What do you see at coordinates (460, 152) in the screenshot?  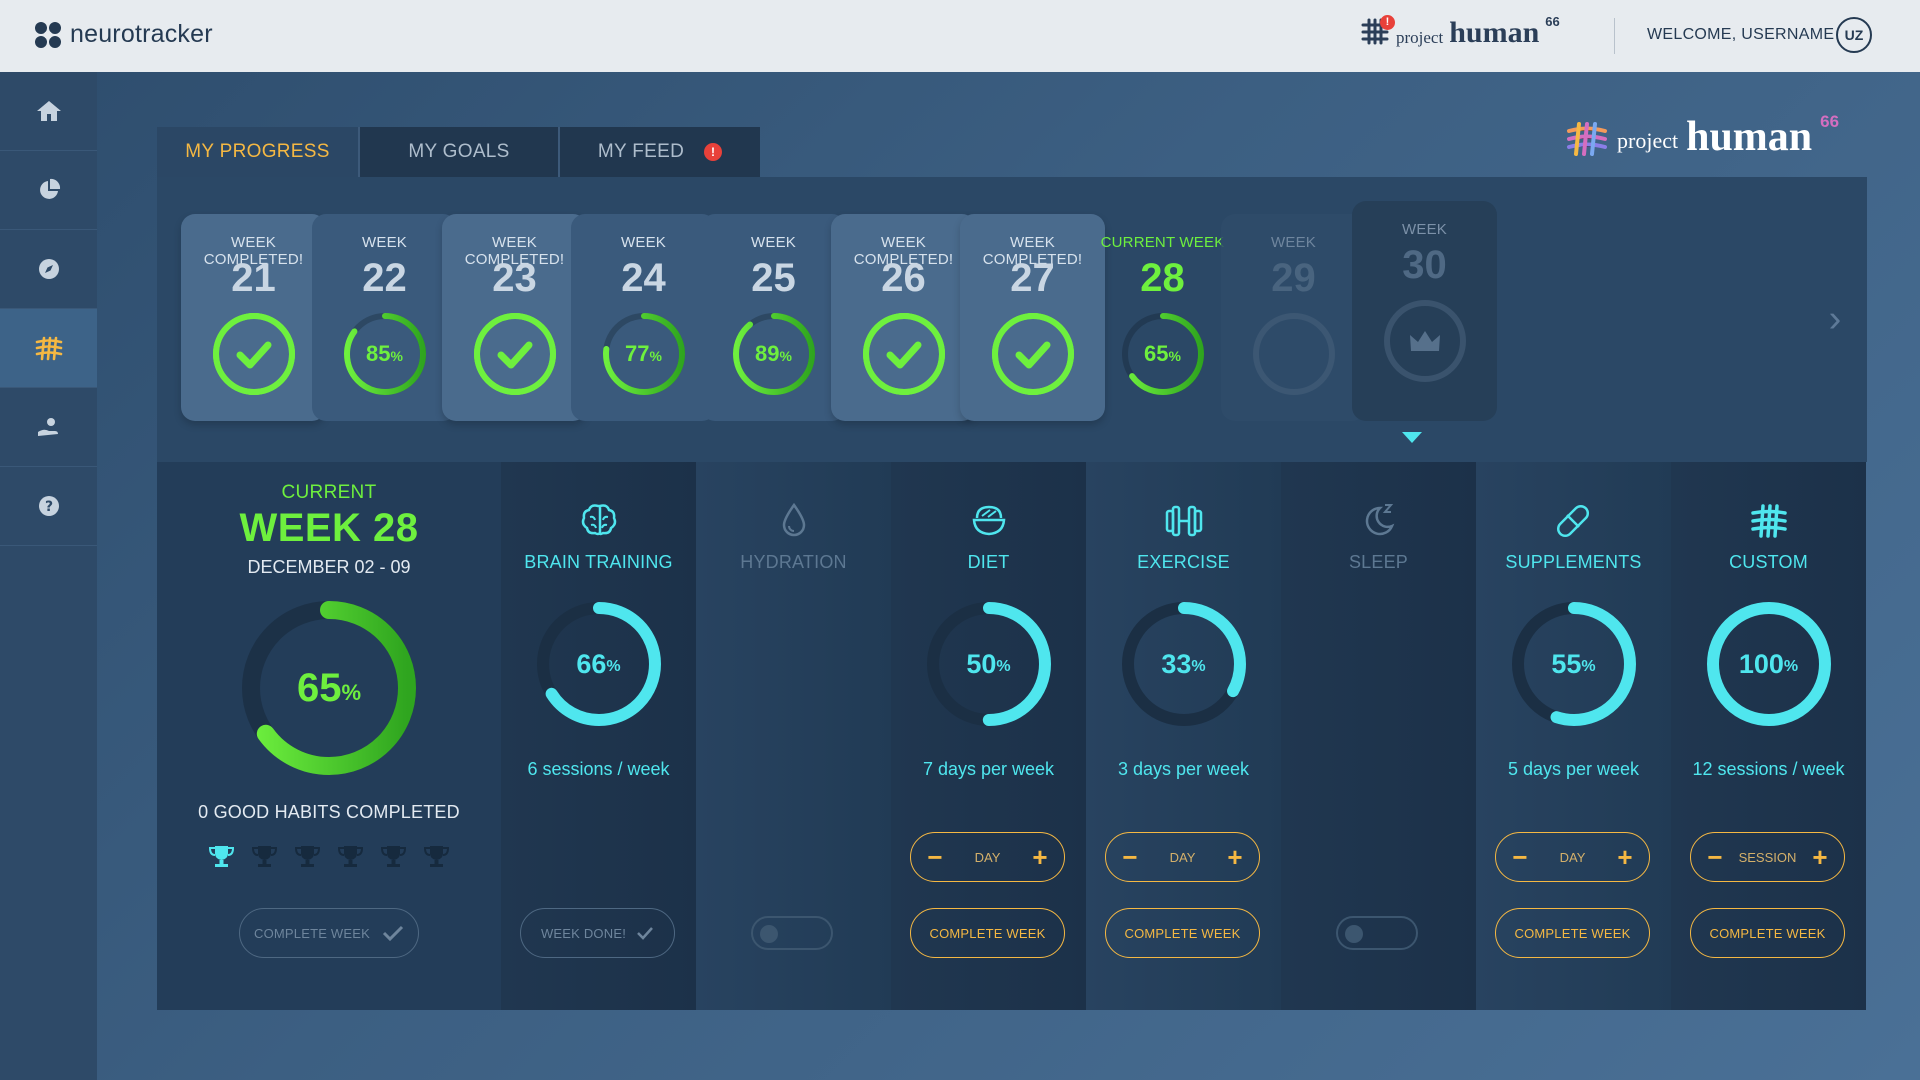 I see `tab-my-goals: MY GOALS` at bounding box center [460, 152].